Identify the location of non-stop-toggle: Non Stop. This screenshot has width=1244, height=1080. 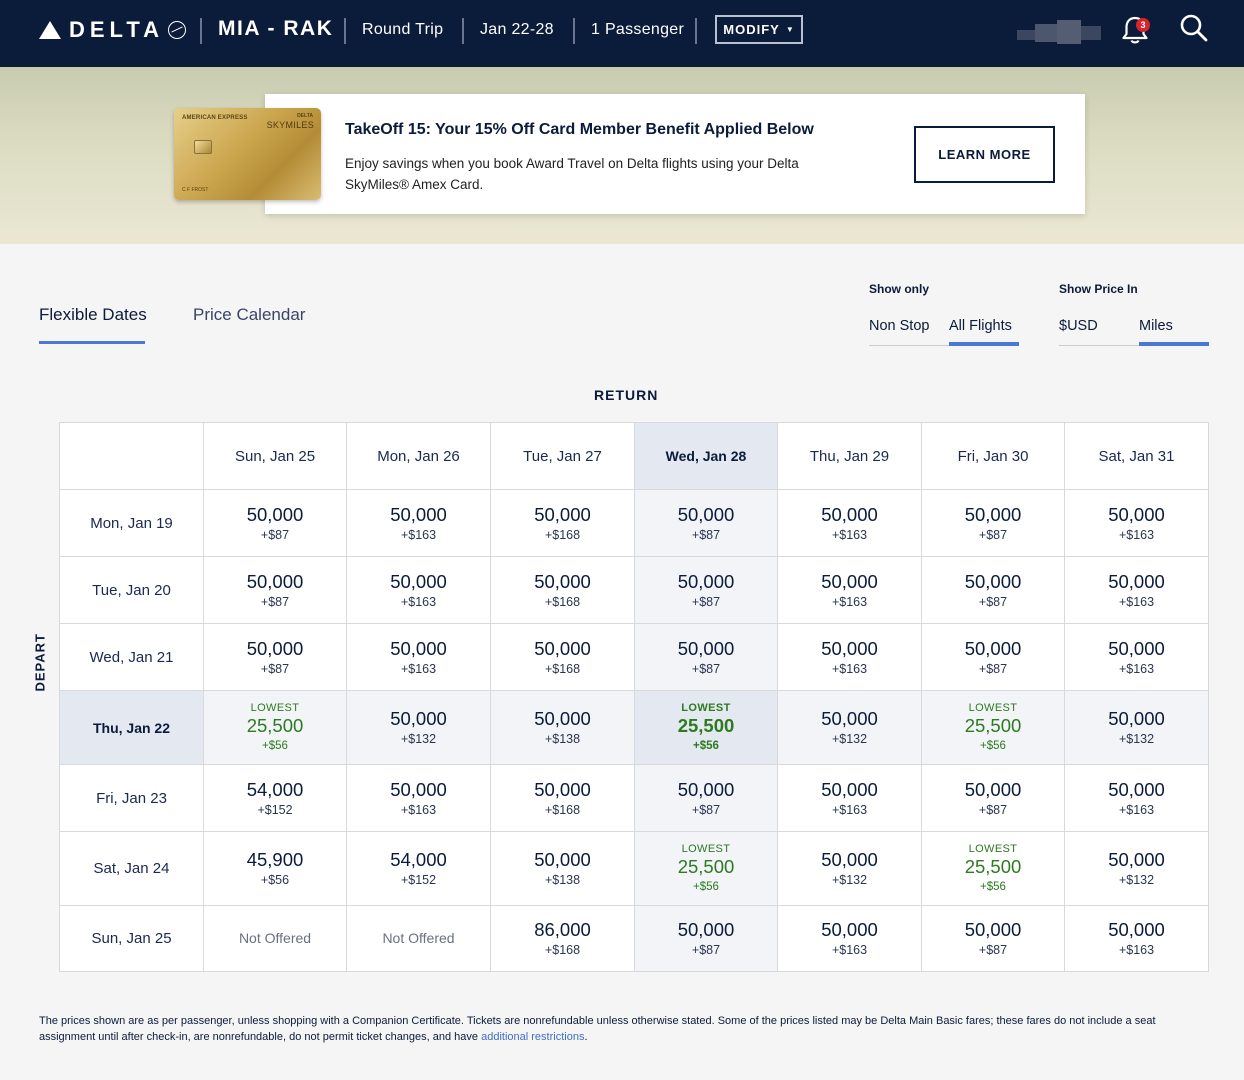
(899, 326).